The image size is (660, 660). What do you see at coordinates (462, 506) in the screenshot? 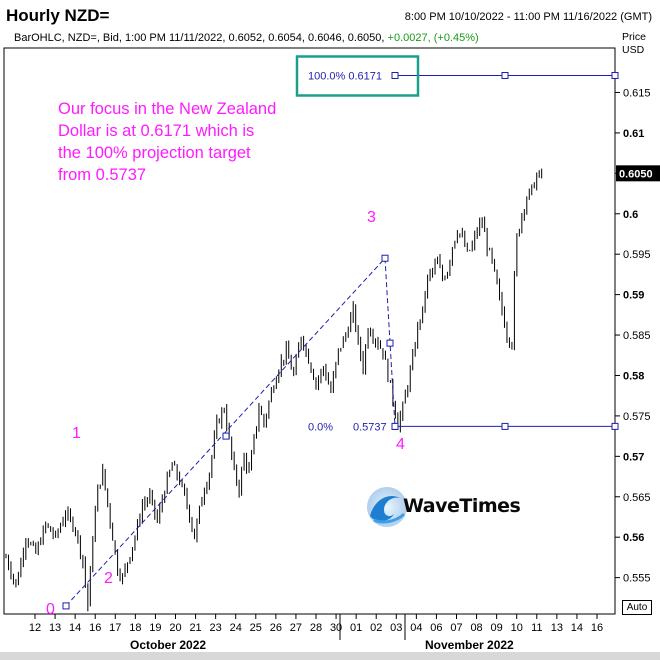
I see `logo-text: WaveTimes` at bounding box center [462, 506].